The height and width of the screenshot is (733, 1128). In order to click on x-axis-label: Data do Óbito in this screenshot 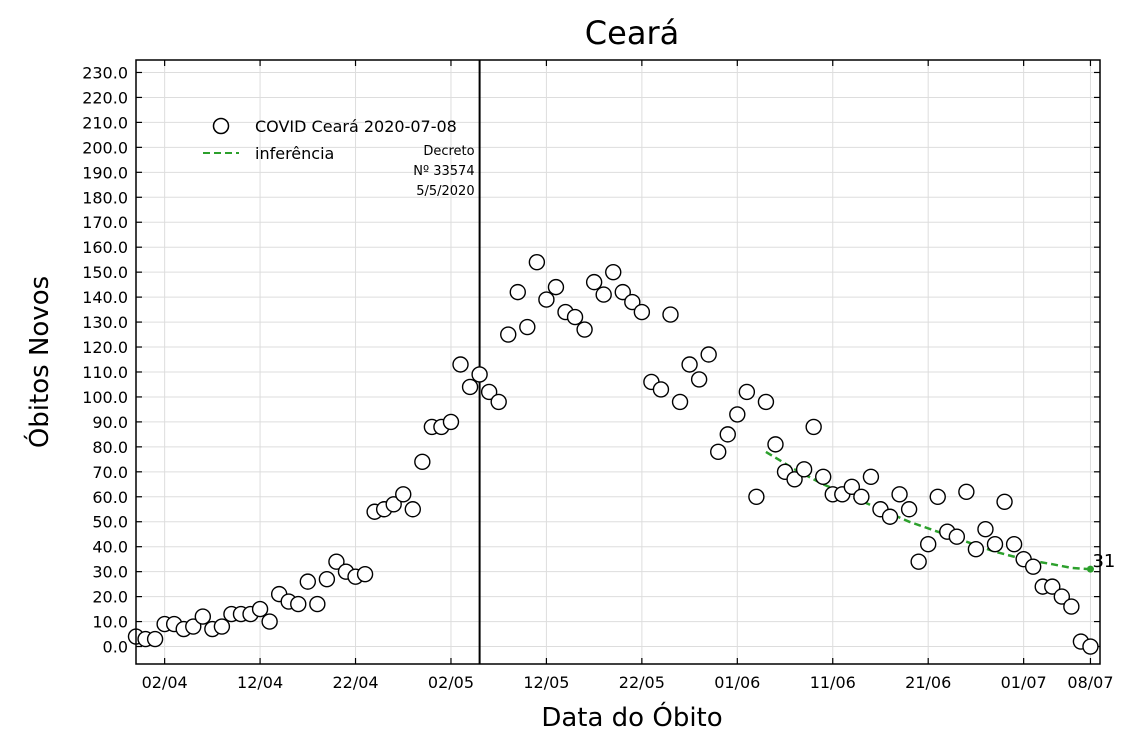, I will do `click(631, 717)`.